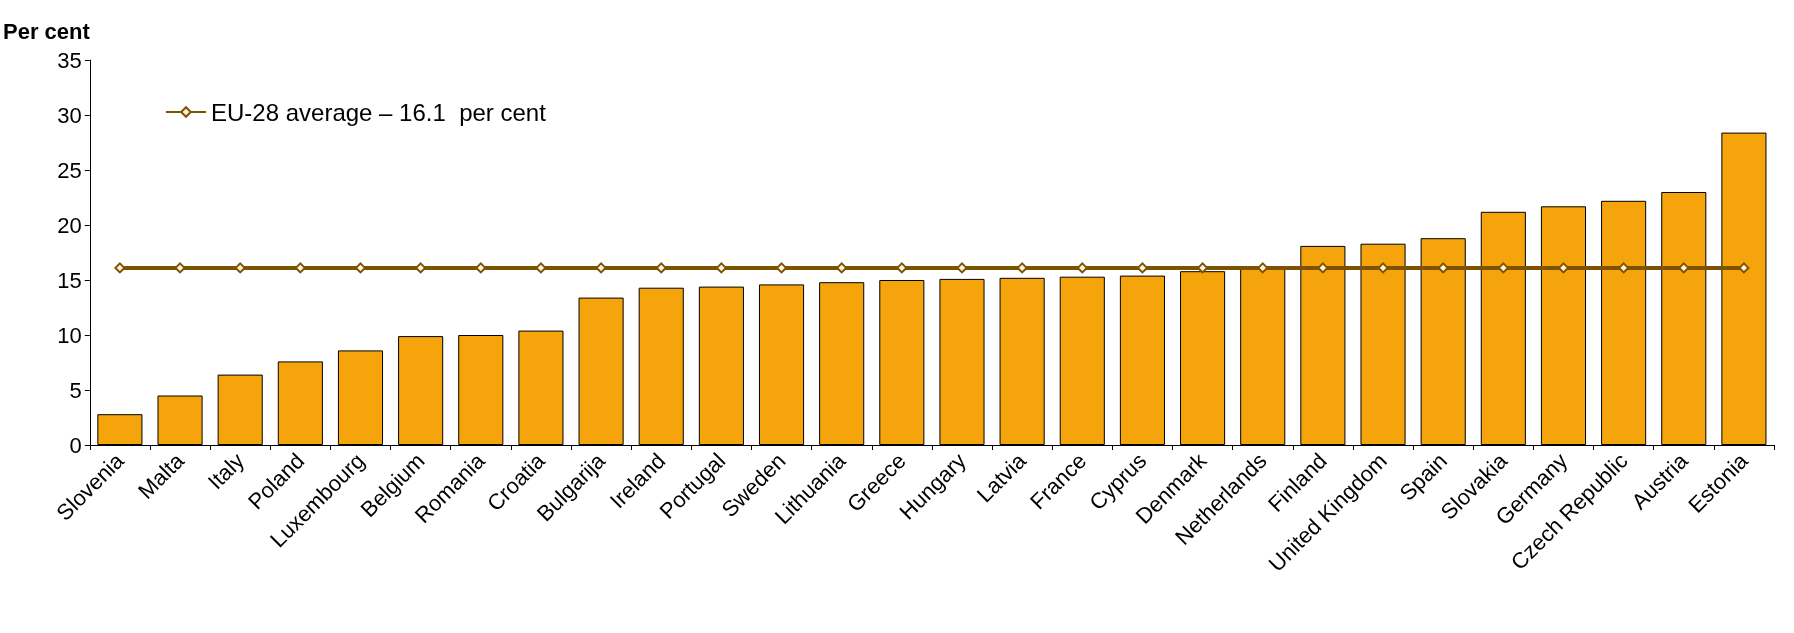  I want to click on y-tick-label: 20, so click(69, 225).